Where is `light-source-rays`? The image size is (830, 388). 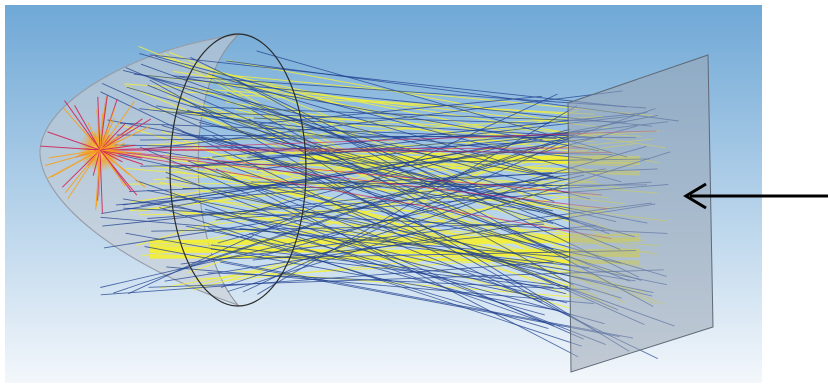
light-source-rays is located at coordinates (96, 154).